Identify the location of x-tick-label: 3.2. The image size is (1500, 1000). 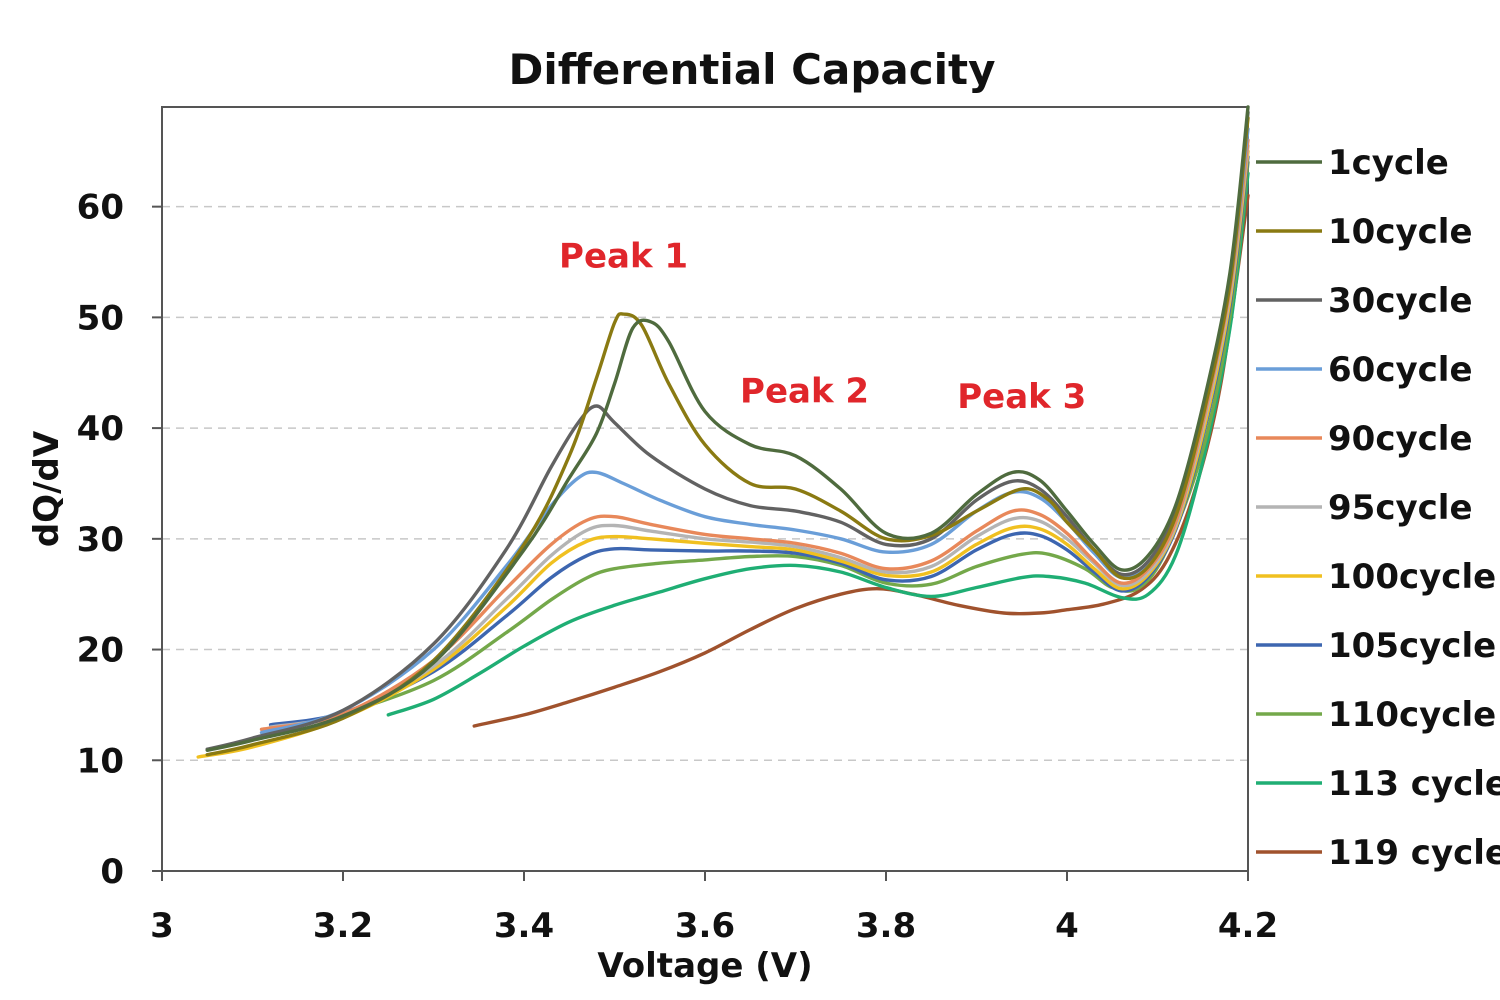
(343, 926).